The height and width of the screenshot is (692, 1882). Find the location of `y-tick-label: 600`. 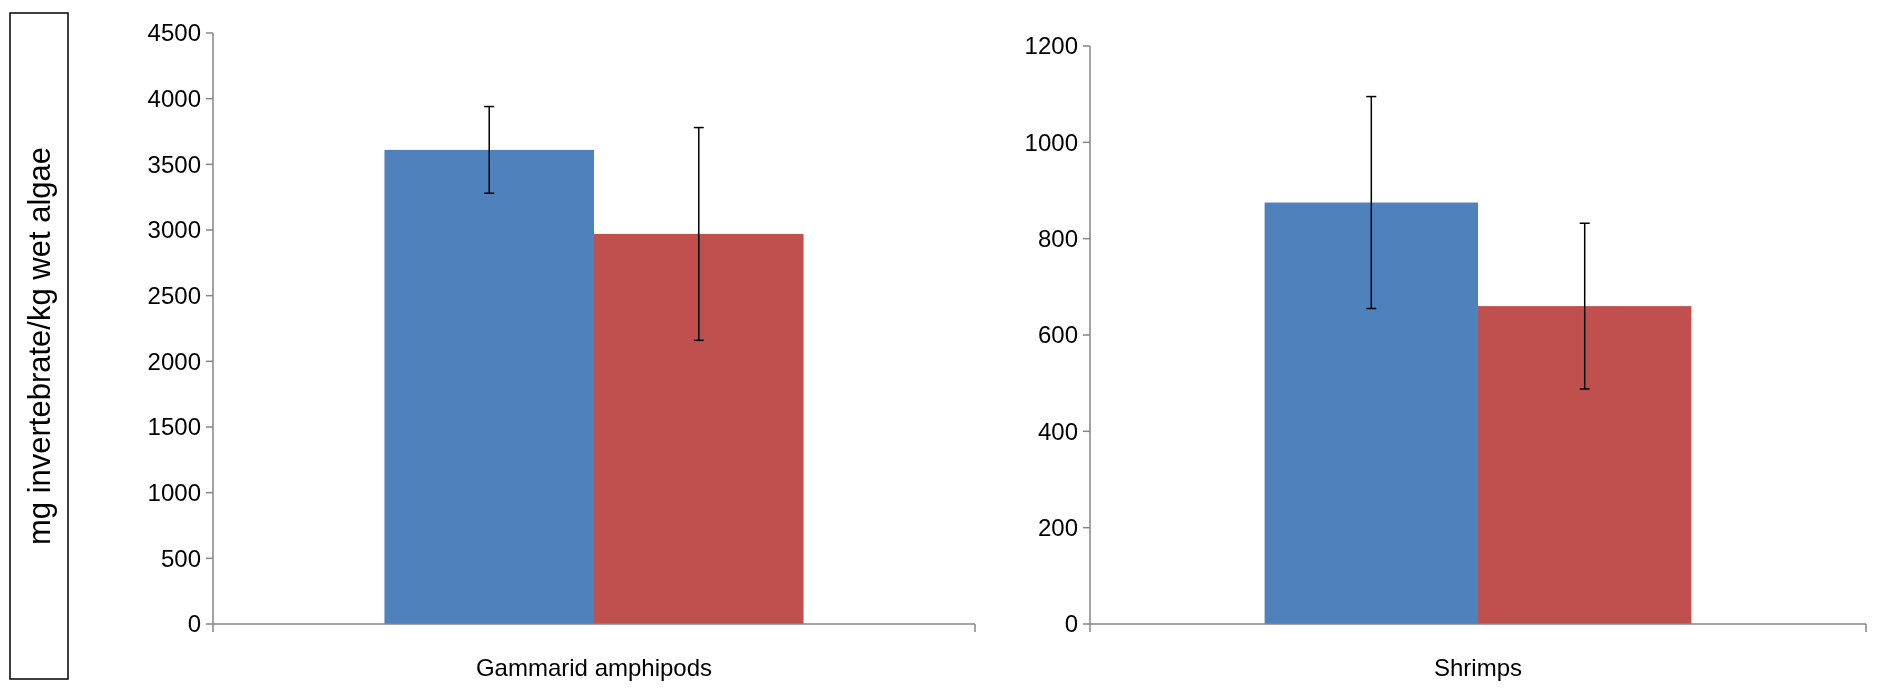

y-tick-label: 600 is located at coordinates (1057, 335).